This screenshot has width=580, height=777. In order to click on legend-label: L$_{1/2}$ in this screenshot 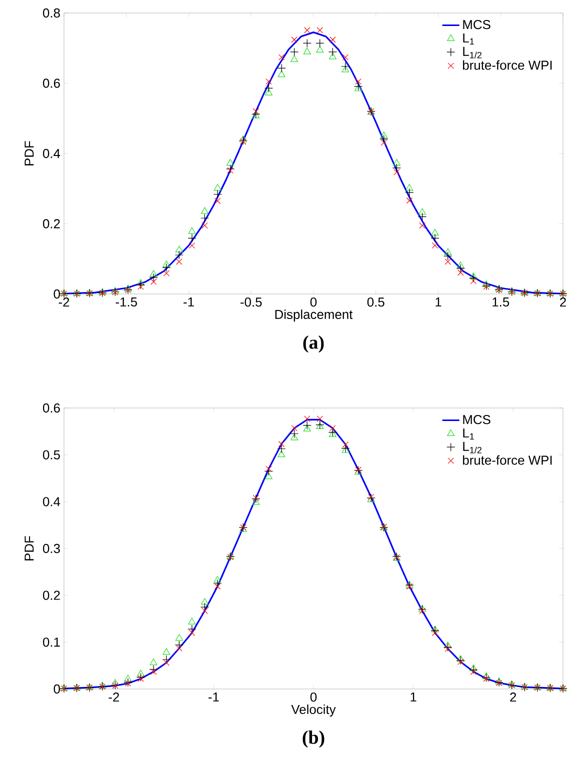, I will do `click(472, 448)`.